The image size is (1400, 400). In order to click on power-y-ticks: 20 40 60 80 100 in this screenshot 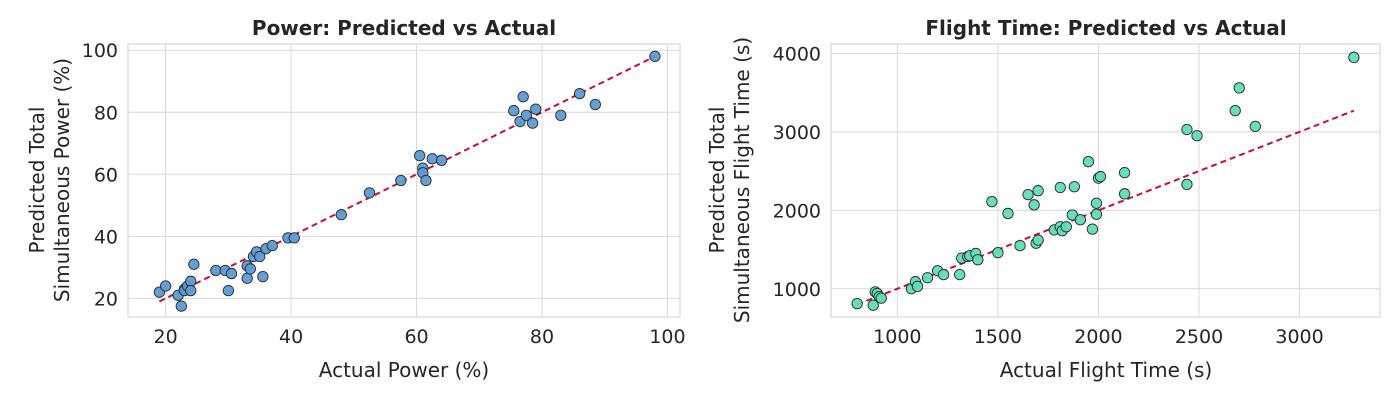, I will do `click(100, 175)`.